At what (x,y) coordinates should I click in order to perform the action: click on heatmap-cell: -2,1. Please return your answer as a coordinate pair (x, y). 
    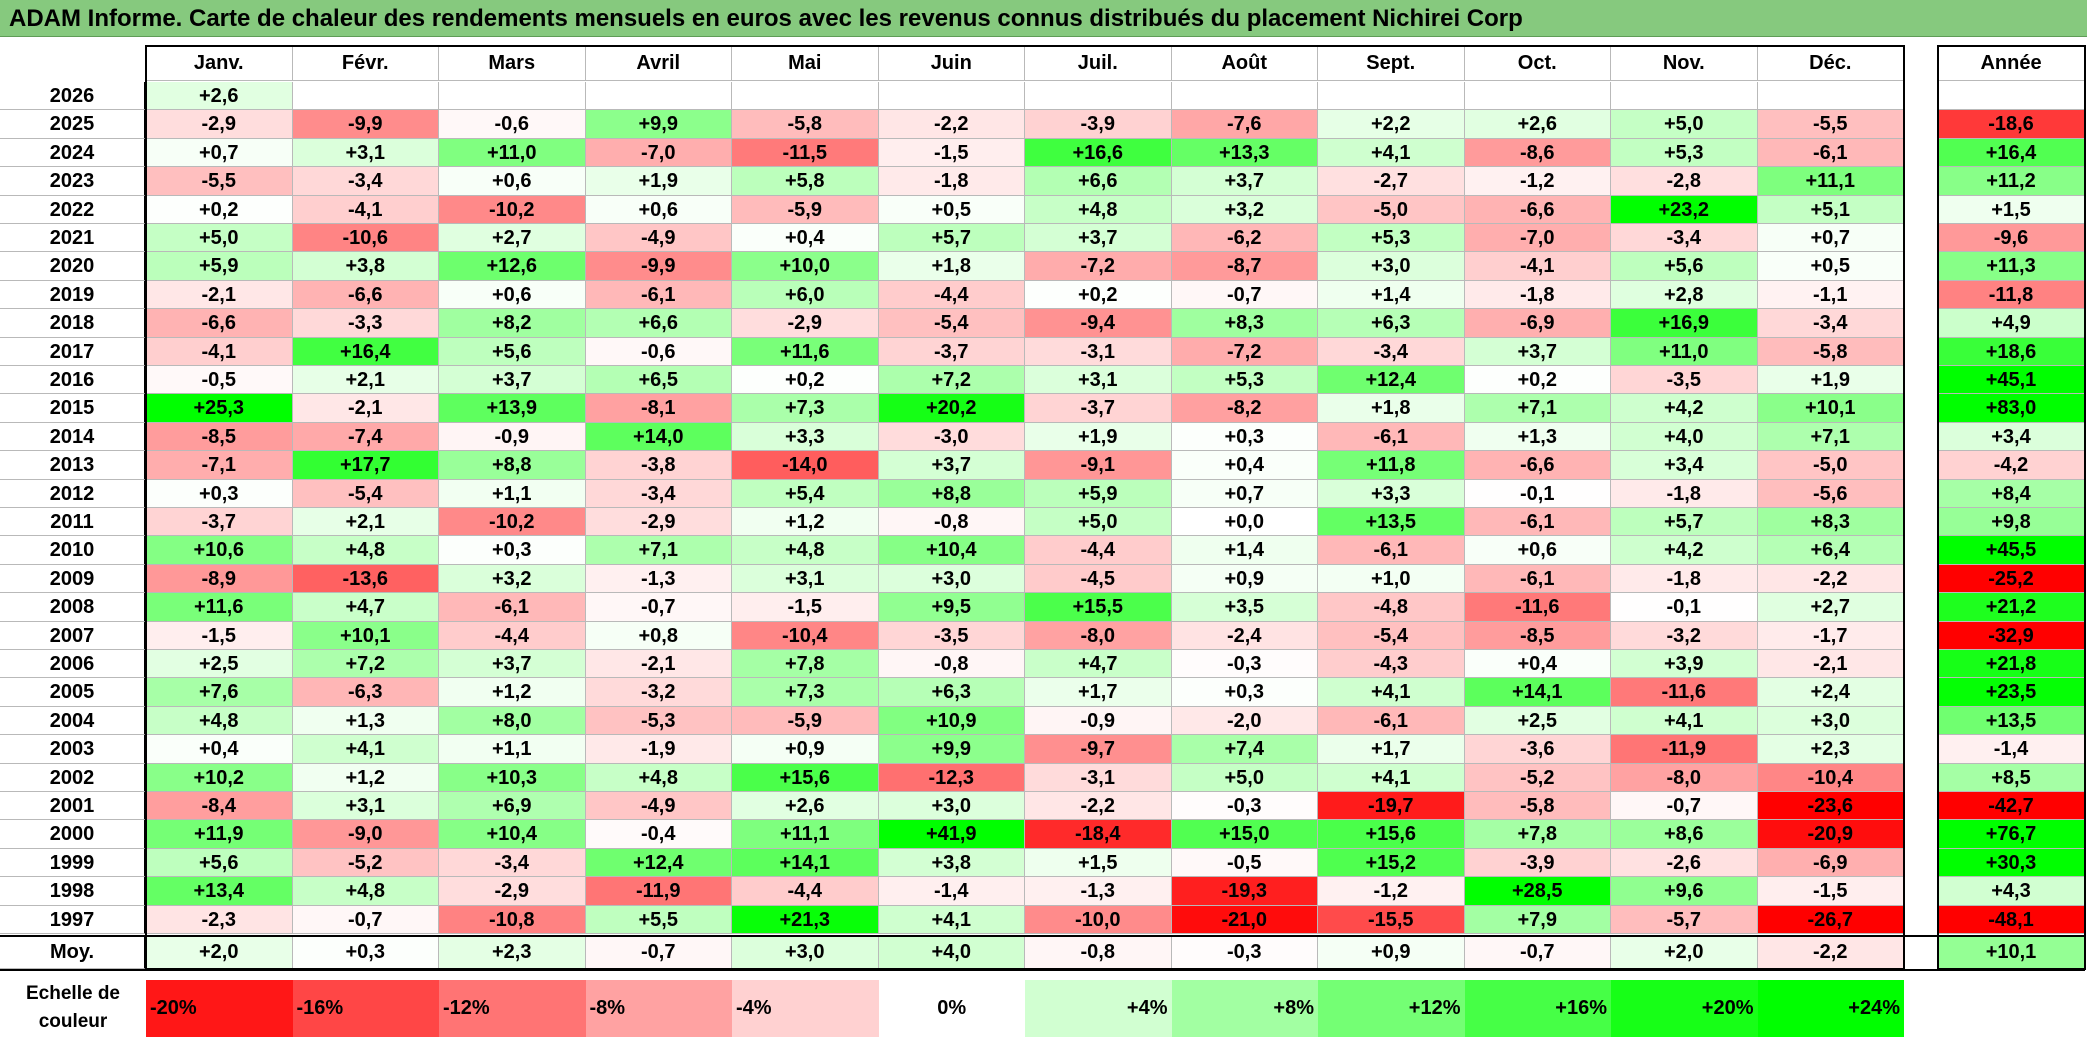
    Looking at the image, I should click on (219, 295).